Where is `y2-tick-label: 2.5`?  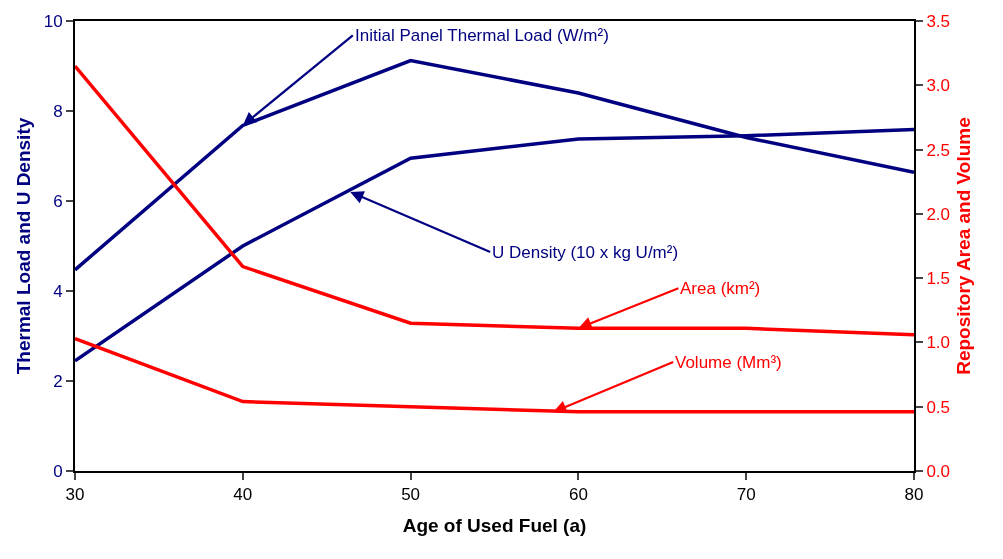 y2-tick-label: 2.5 is located at coordinates (938, 150).